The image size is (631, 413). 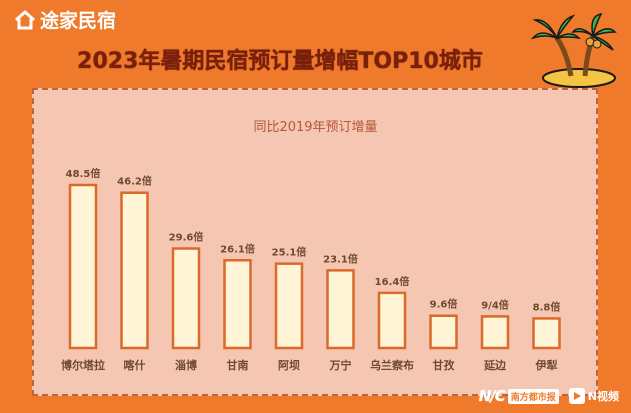 What do you see at coordinates (315, 127) in the screenshot?
I see `chart-title: 同比2019年预订增量` at bounding box center [315, 127].